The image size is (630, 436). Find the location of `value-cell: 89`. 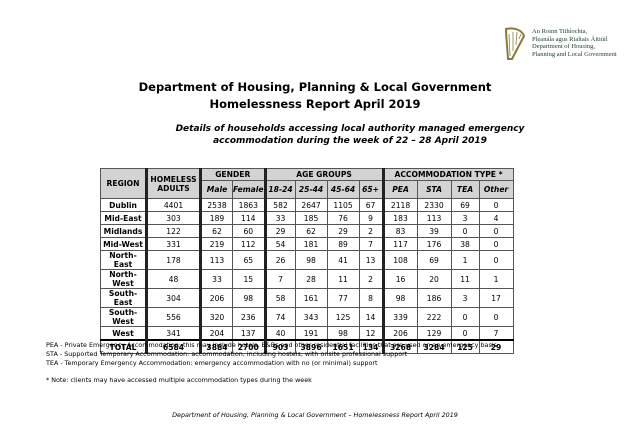

value-cell: 89 is located at coordinates (343, 244).